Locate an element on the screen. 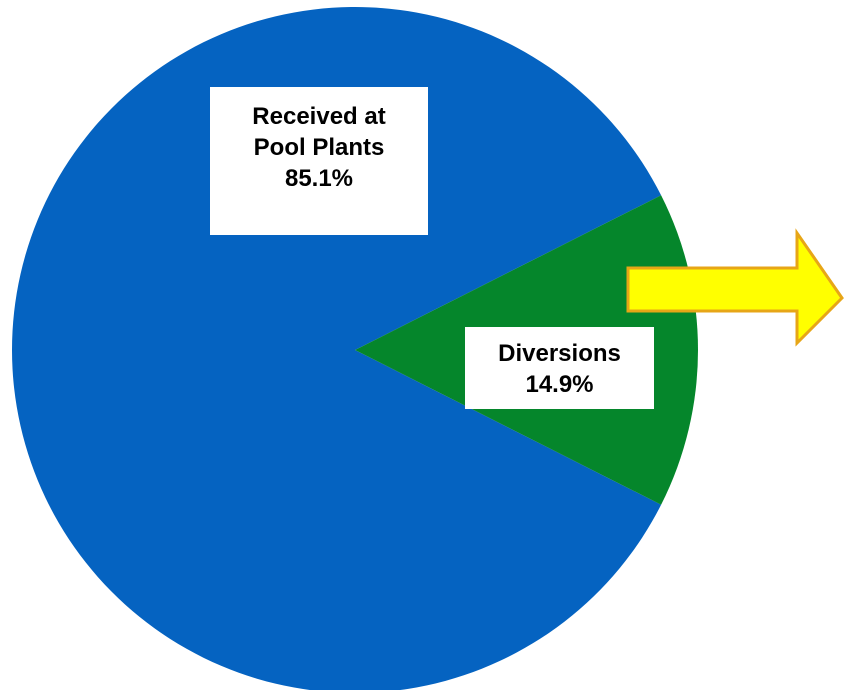  slice-label-line: Received at is located at coordinates (319, 116).